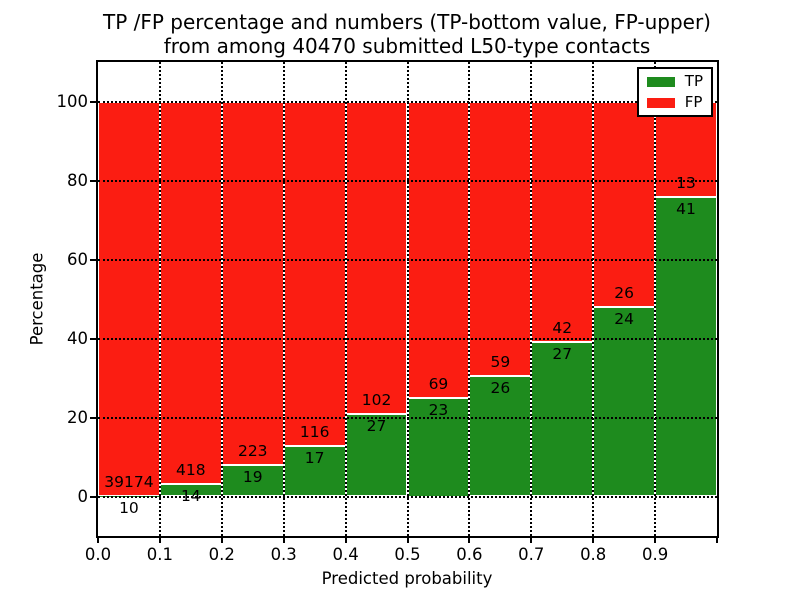  I want to click on x-tick-label: 0.9, so click(655, 554).